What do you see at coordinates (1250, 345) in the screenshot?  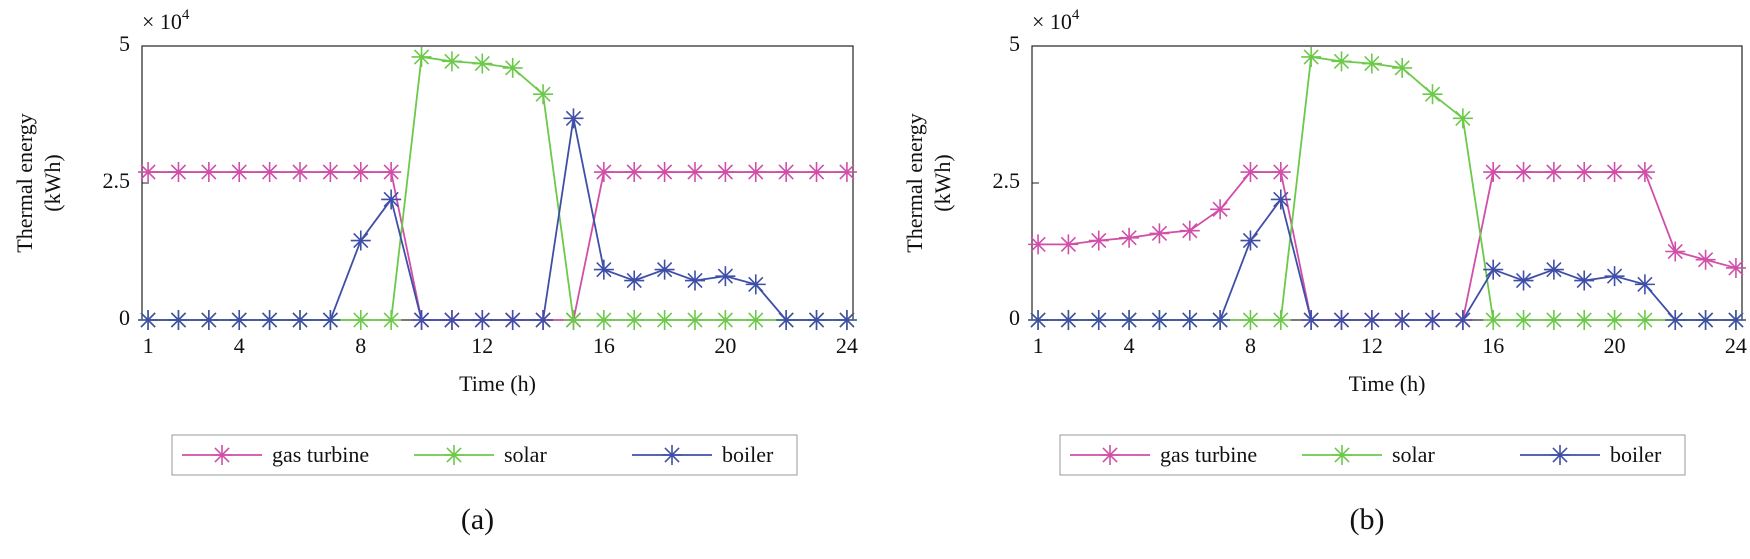 I see `x-tick-label: 8` at bounding box center [1250, 345].